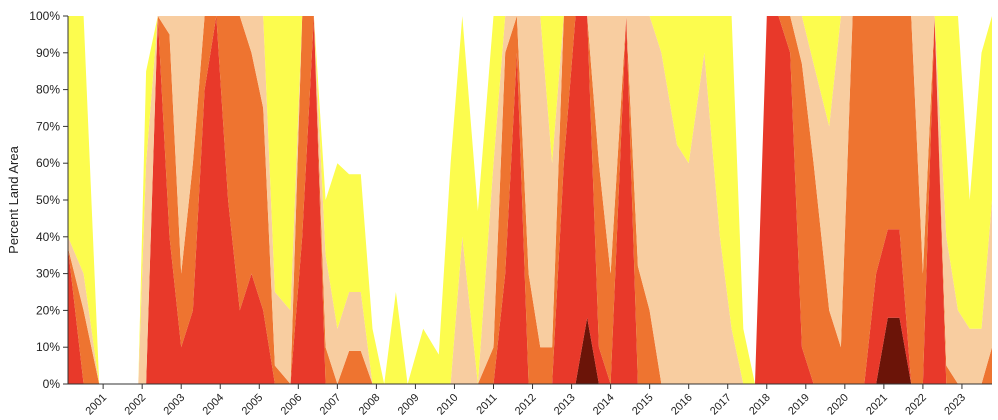 This screenshot has height=420, width=998. I want to click on x-tick-label: 2007, so click(331, 405).